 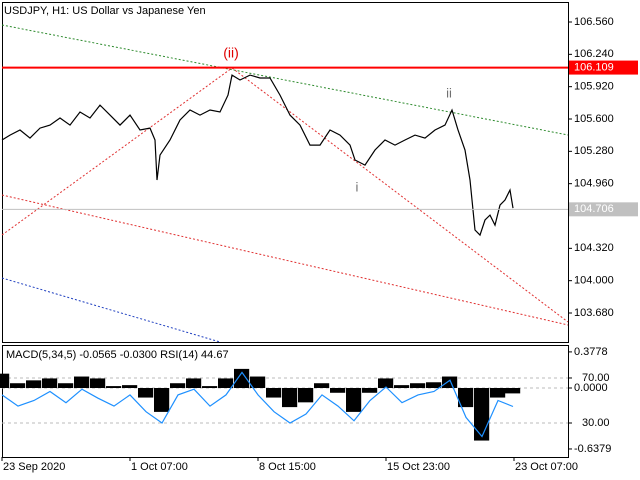 I want to click on y-tick-label: 105.600, so click(x=594, y=119).